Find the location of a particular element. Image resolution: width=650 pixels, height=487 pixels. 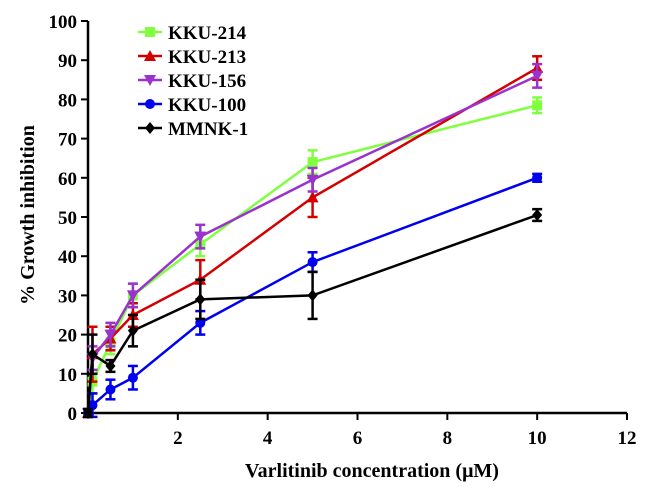

legend-entry-kku-214: KKU-214 is located at coordinates (192, 33).